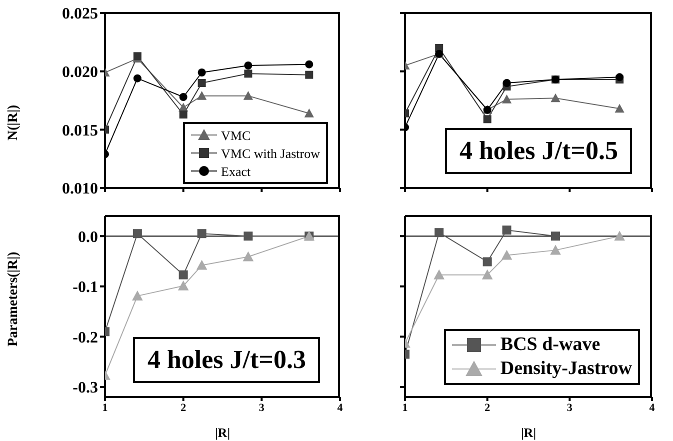 The height and width of the screenshot is (441, 673). Describe the element at coordinates (236, 135) in the screenshot. I see `legend-label: VMC` at that location.